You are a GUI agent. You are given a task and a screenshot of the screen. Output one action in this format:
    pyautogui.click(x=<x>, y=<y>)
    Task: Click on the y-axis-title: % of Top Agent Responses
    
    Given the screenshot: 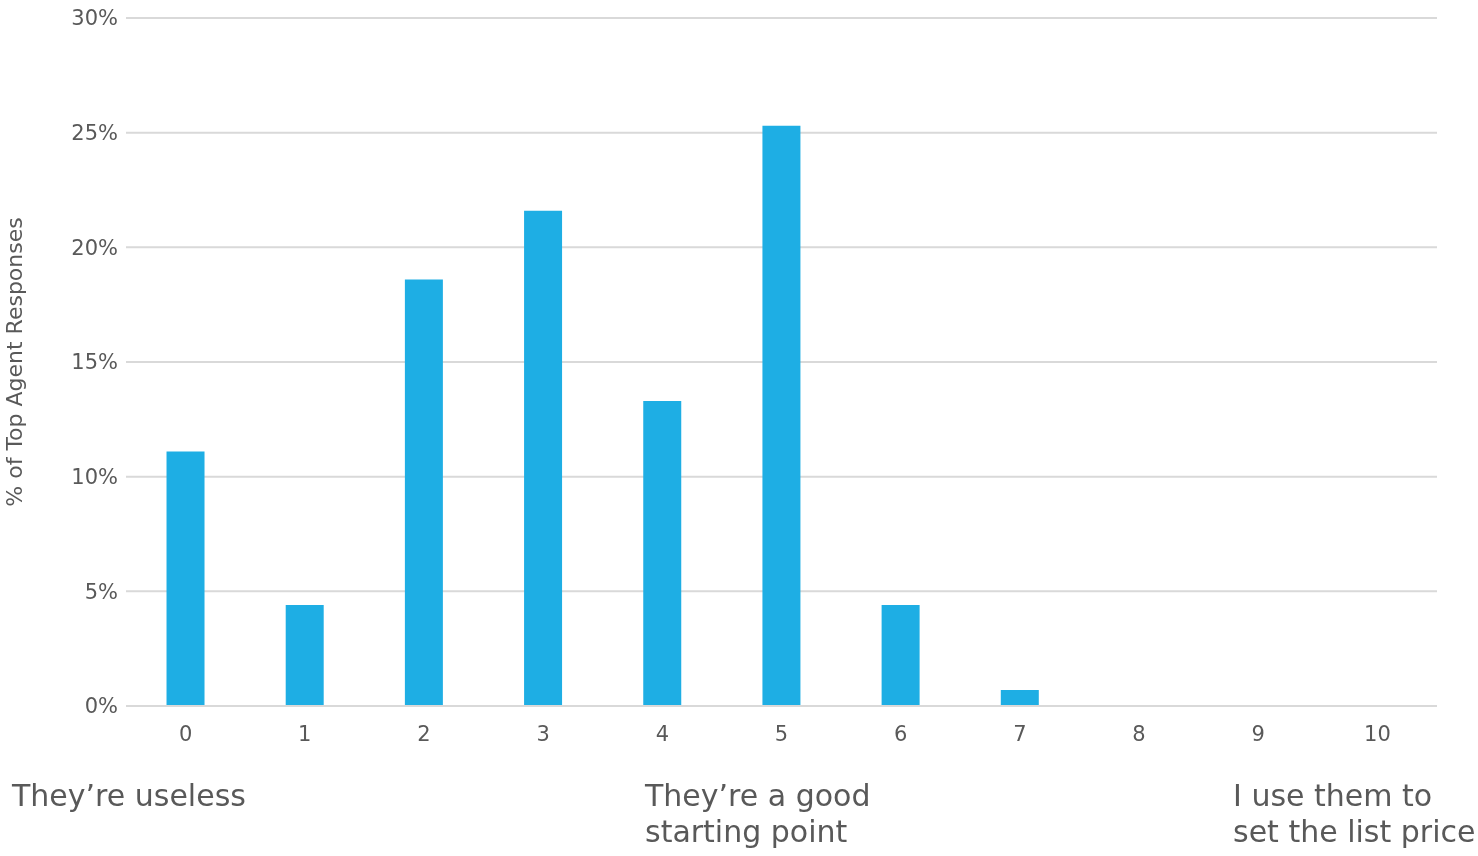 What is the action you would take?
    pyautogui.click(x=14, y=362)
    